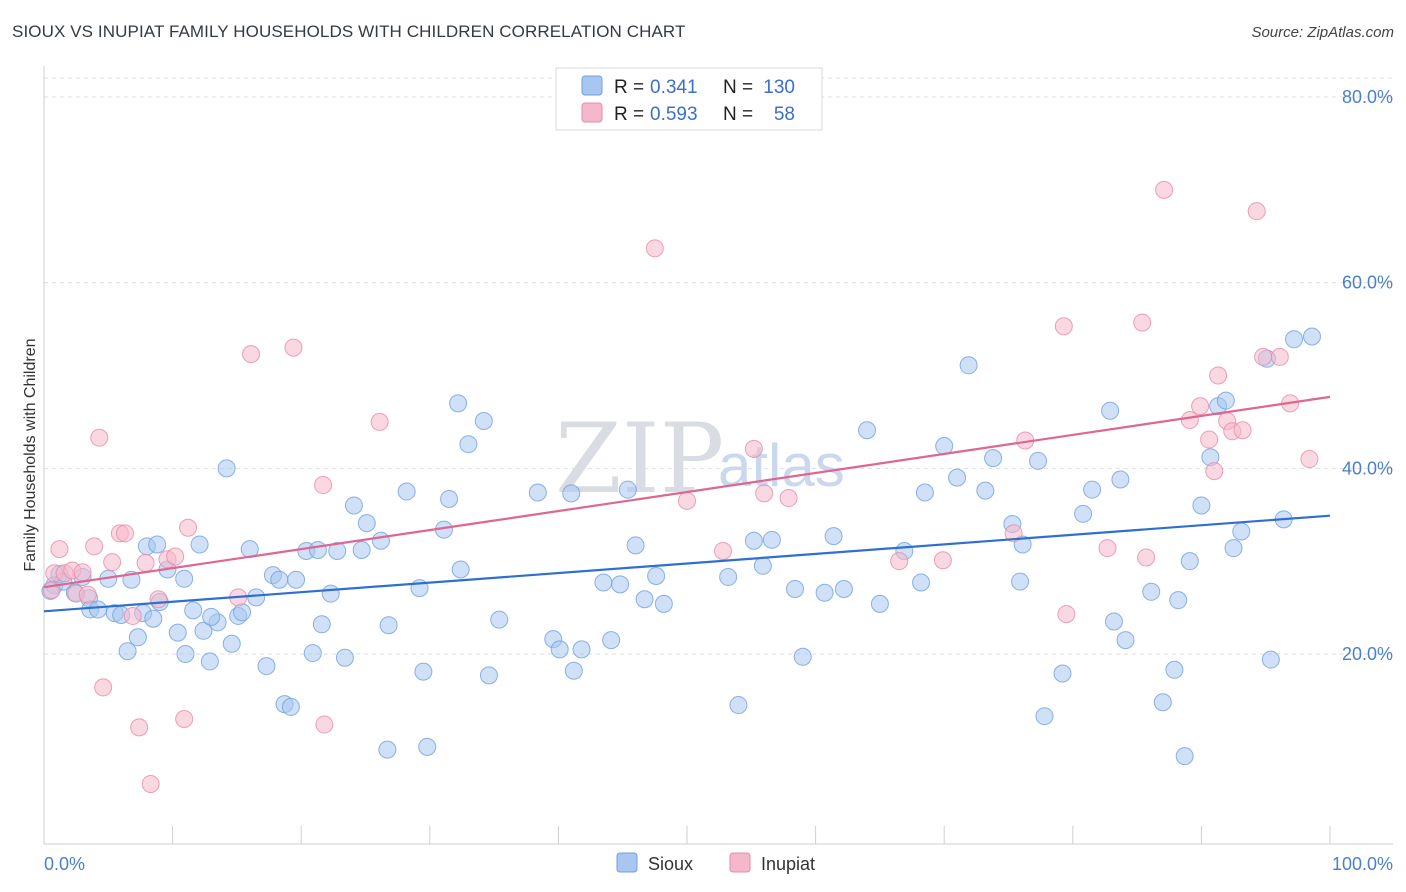  What do you see at coordinates (627, 862) in the screenshot?
I see `legend-bottom-swatch-sioux` at bounding box center [627, 862].